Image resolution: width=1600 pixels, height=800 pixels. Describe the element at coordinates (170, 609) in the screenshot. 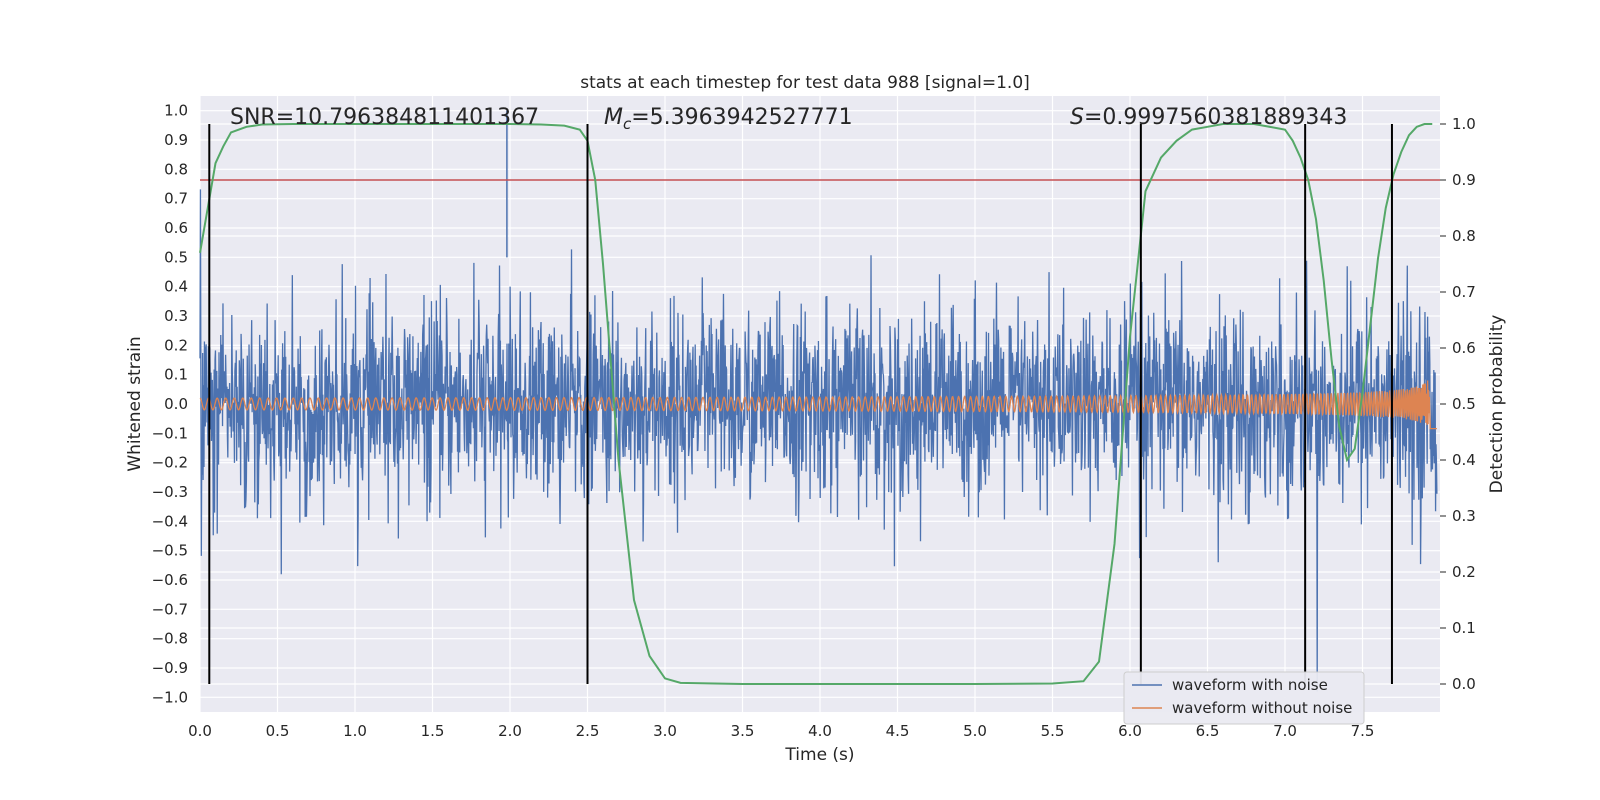

I see `y-tick-label: −0.7` at that location.